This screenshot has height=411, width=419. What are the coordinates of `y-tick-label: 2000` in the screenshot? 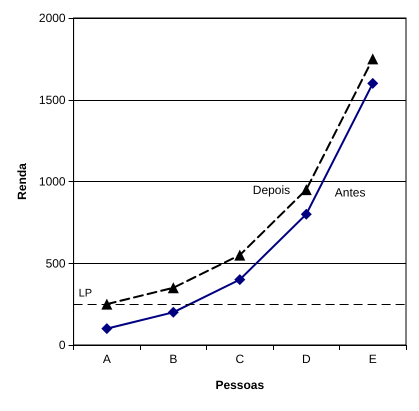 It's located at (52, 18).